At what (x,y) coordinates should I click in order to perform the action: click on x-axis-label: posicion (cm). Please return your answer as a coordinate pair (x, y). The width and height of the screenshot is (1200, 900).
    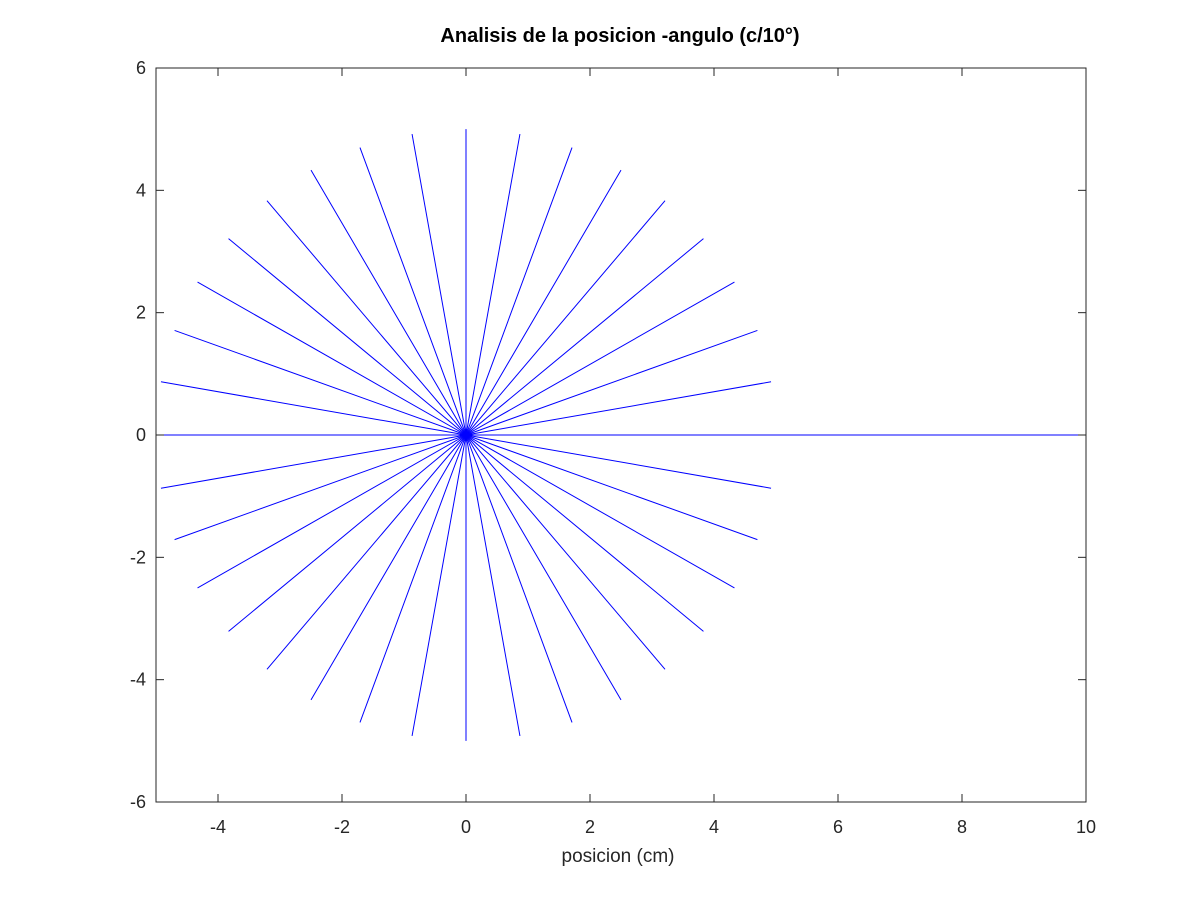
    Looking at the image, I should click on (618, 856).